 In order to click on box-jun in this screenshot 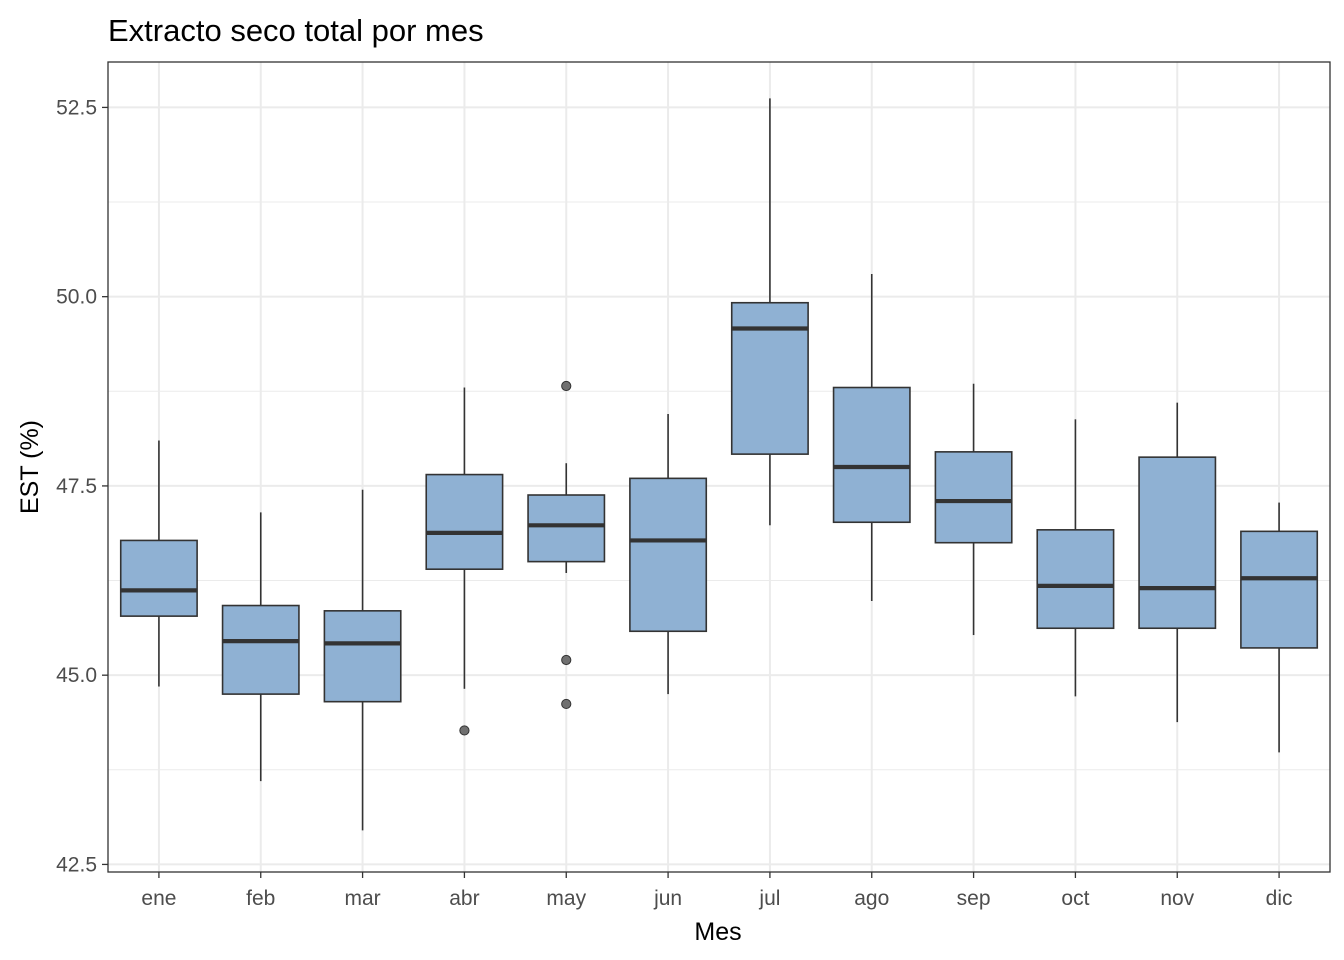, I will do `click(668, 554)`.